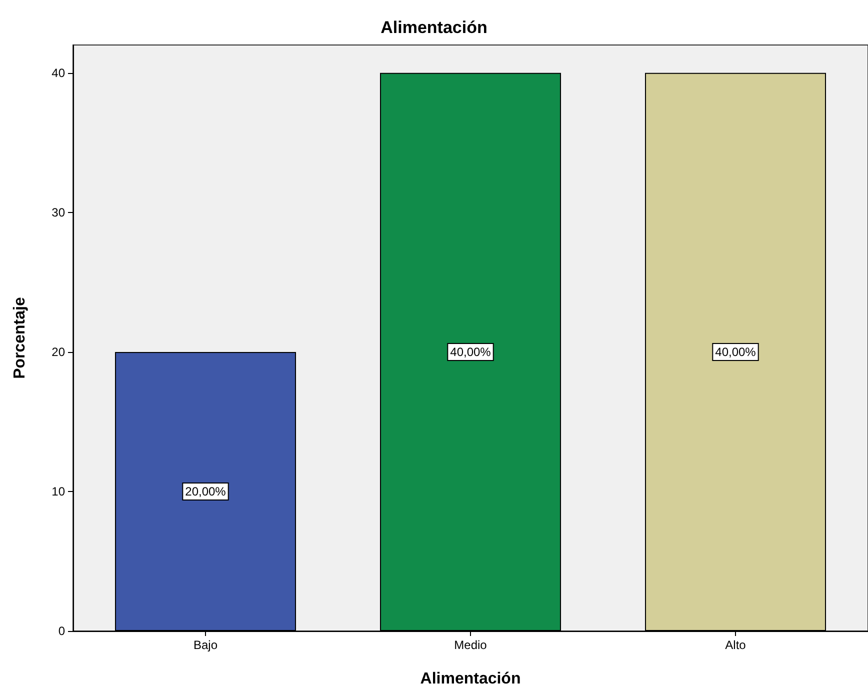  What do you see at coordinates (59, 212) in the screenshot?
I see `y-tick-label: 30` at bounding box center [59, 212].